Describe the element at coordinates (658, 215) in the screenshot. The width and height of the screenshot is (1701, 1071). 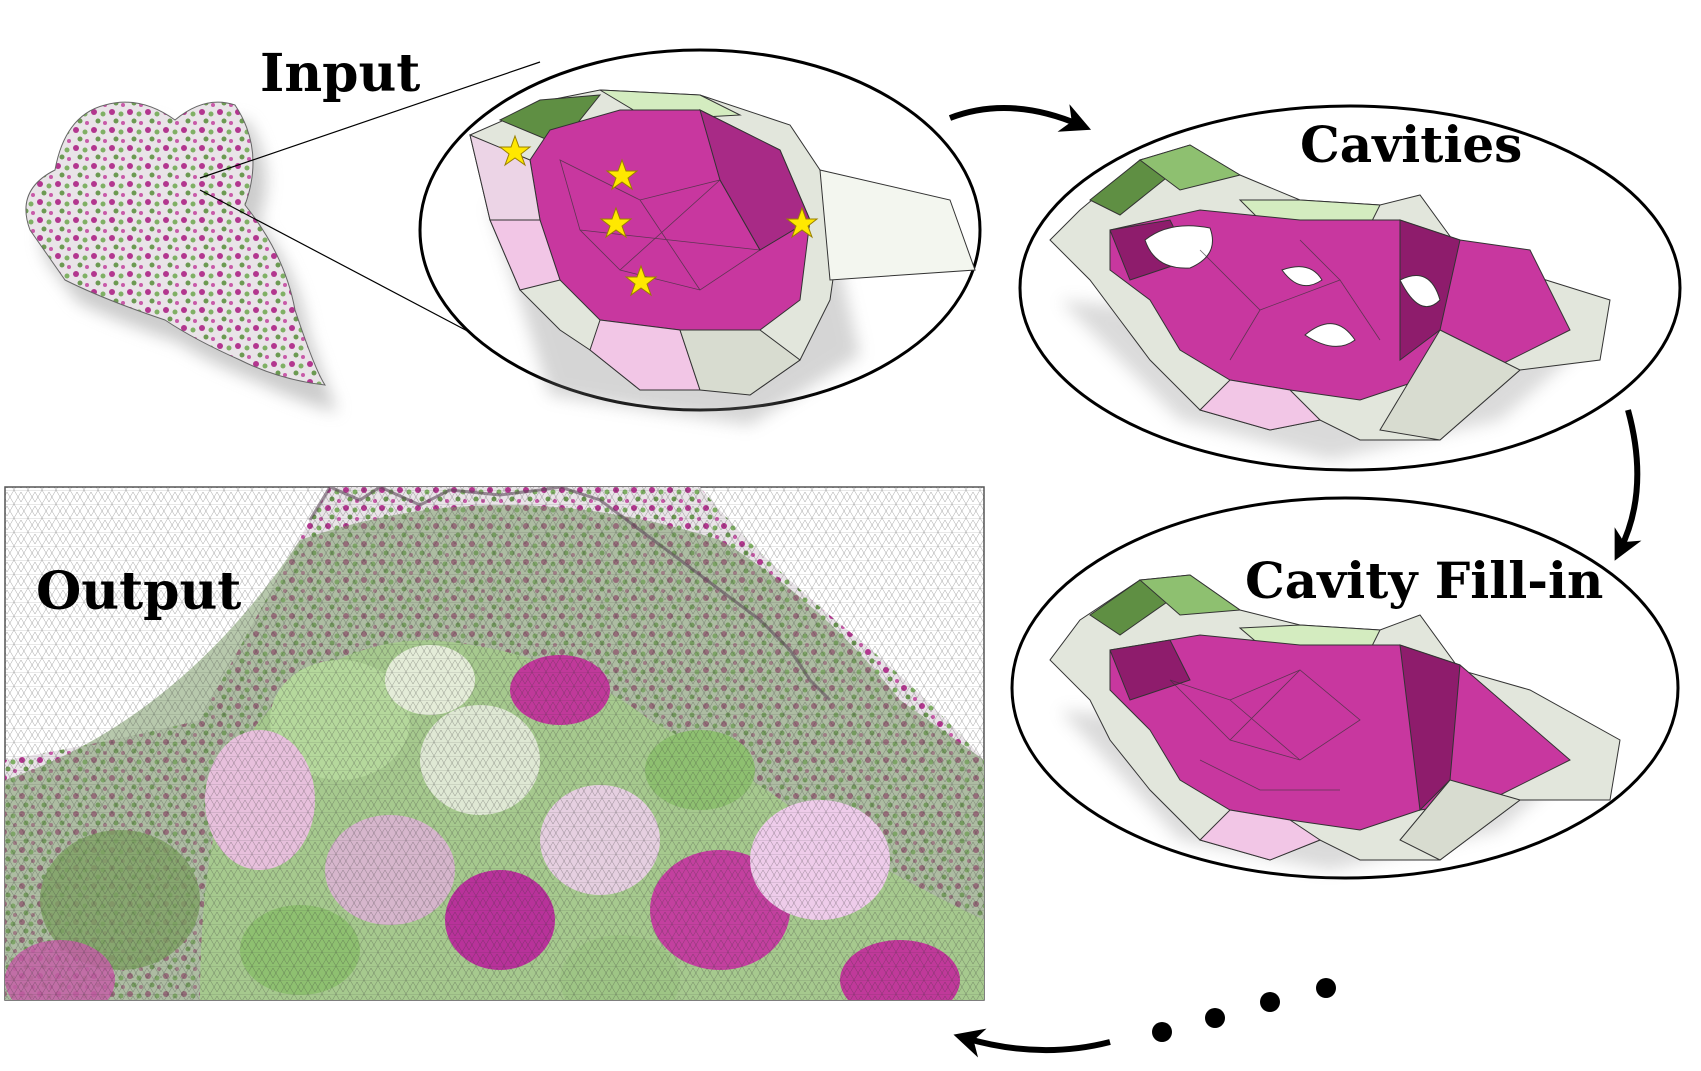
I see `star-marker-icon` at that location.